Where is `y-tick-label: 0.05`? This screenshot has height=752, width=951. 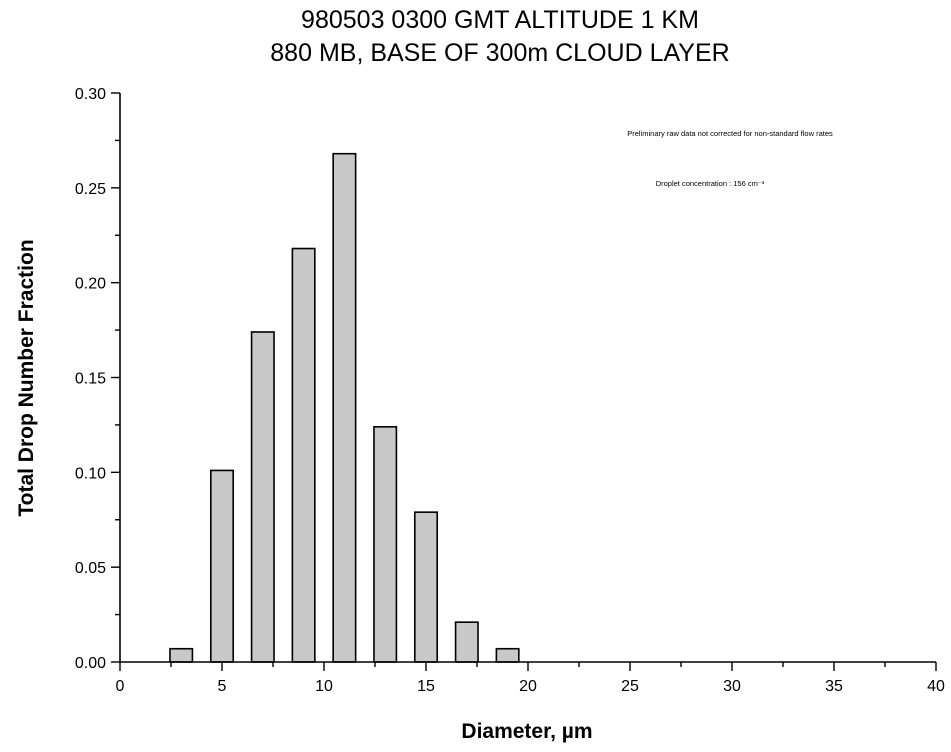 y-tick-label: 0.05 is located at coordinates (90, 568).